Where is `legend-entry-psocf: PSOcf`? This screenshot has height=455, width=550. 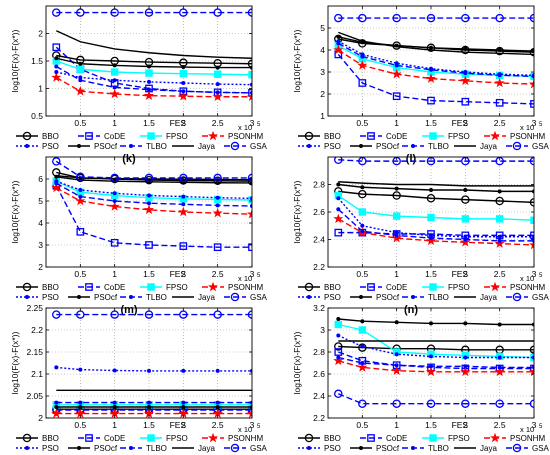
legend-entry-psocf: PSOcf is located at coordinates (375, 297).